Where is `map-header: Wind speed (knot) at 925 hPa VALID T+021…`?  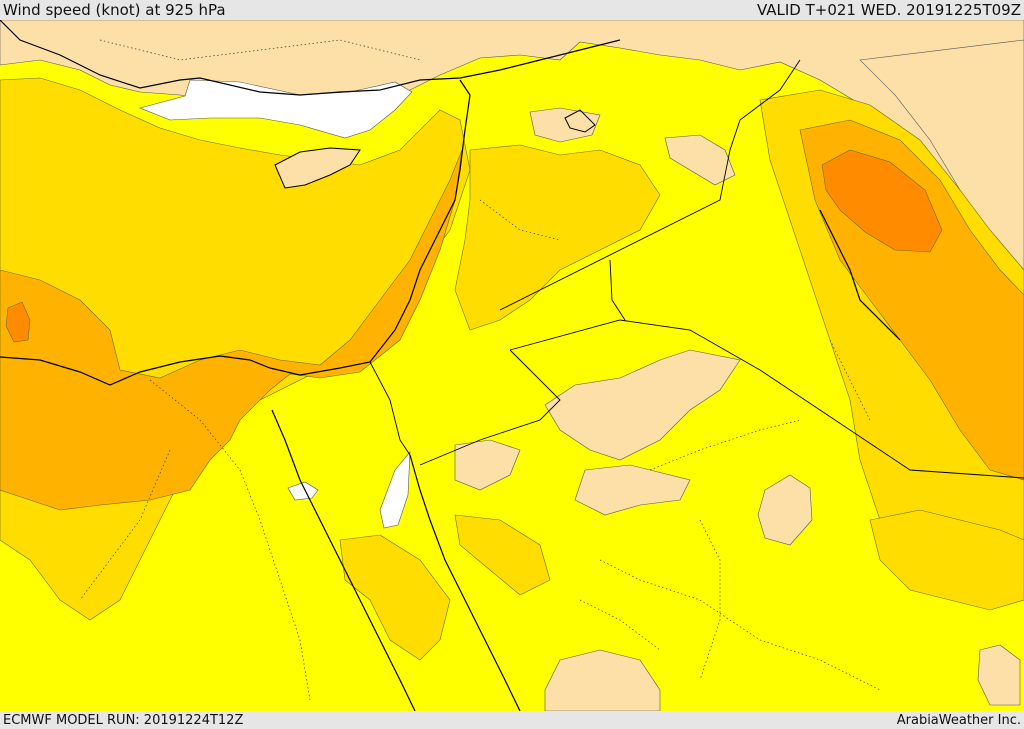
map-header: Wind speed (knot) at 925 hPa VALID T+021… is located at coordinates (512, 10).